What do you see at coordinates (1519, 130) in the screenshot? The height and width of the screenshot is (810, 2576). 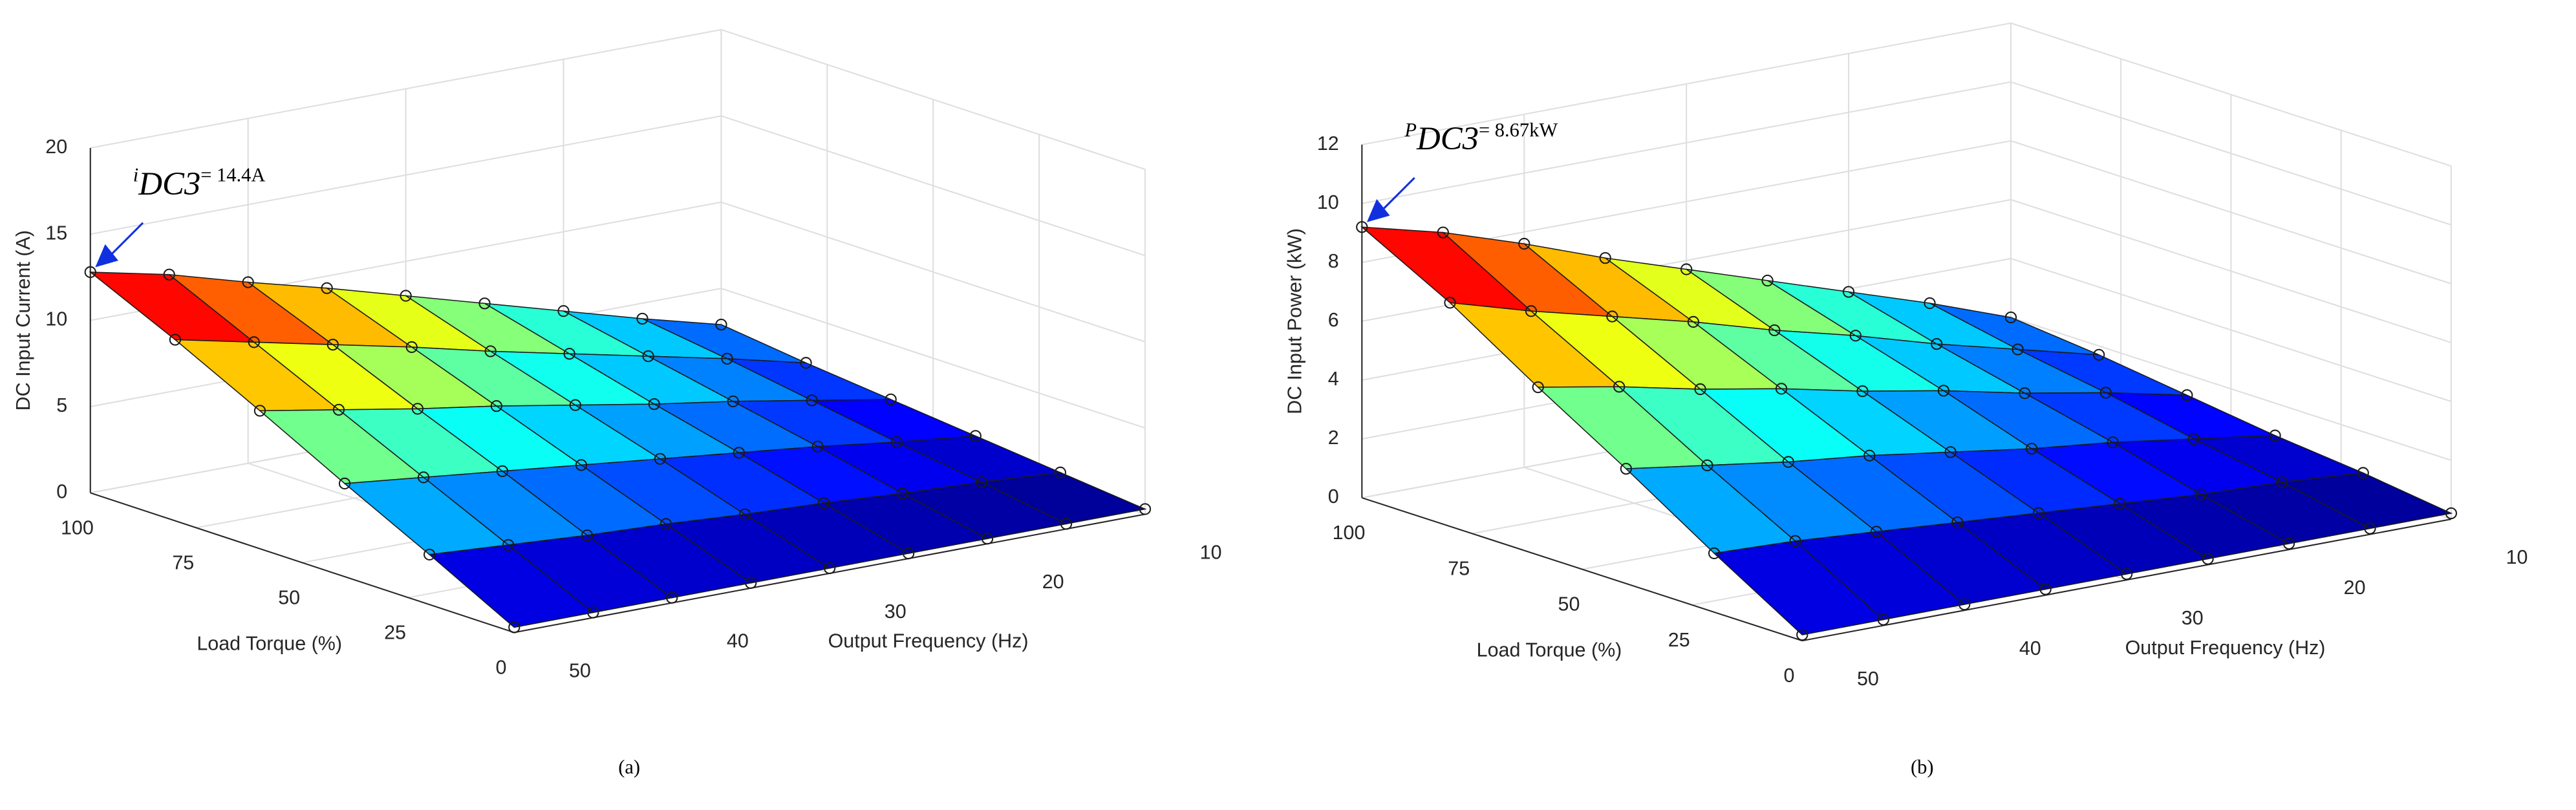 I see `annotation-text: = 8.67kW` at bounding box center [1519, 130].